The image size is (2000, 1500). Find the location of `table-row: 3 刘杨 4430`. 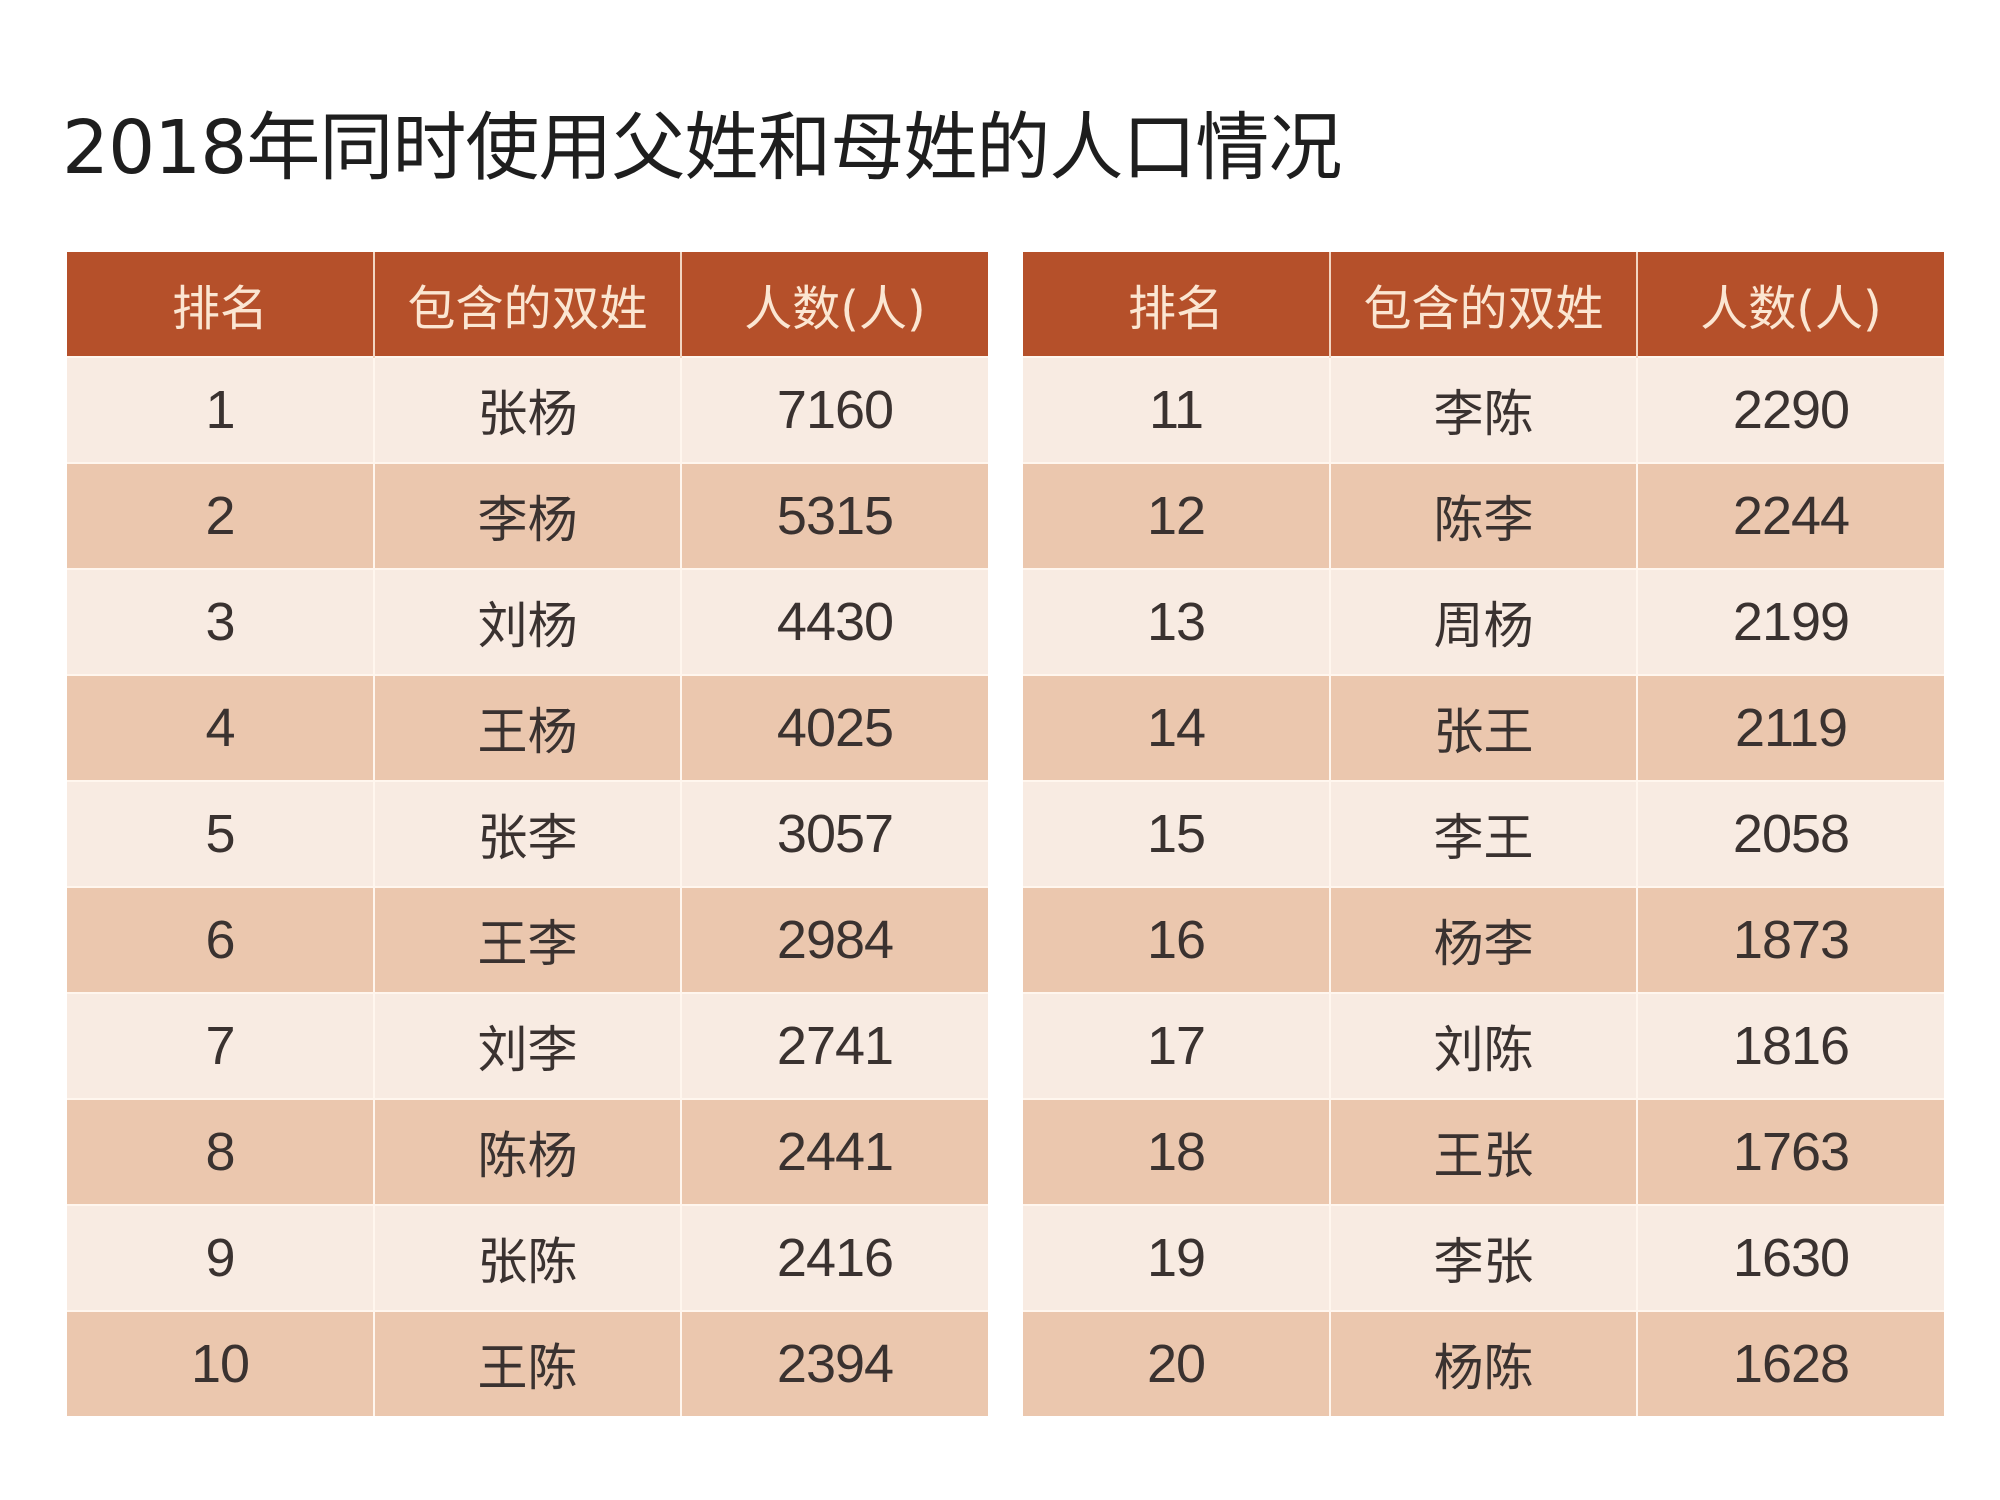

table-row: 3 刘杨 4430 is located at coordinates (527, 621).